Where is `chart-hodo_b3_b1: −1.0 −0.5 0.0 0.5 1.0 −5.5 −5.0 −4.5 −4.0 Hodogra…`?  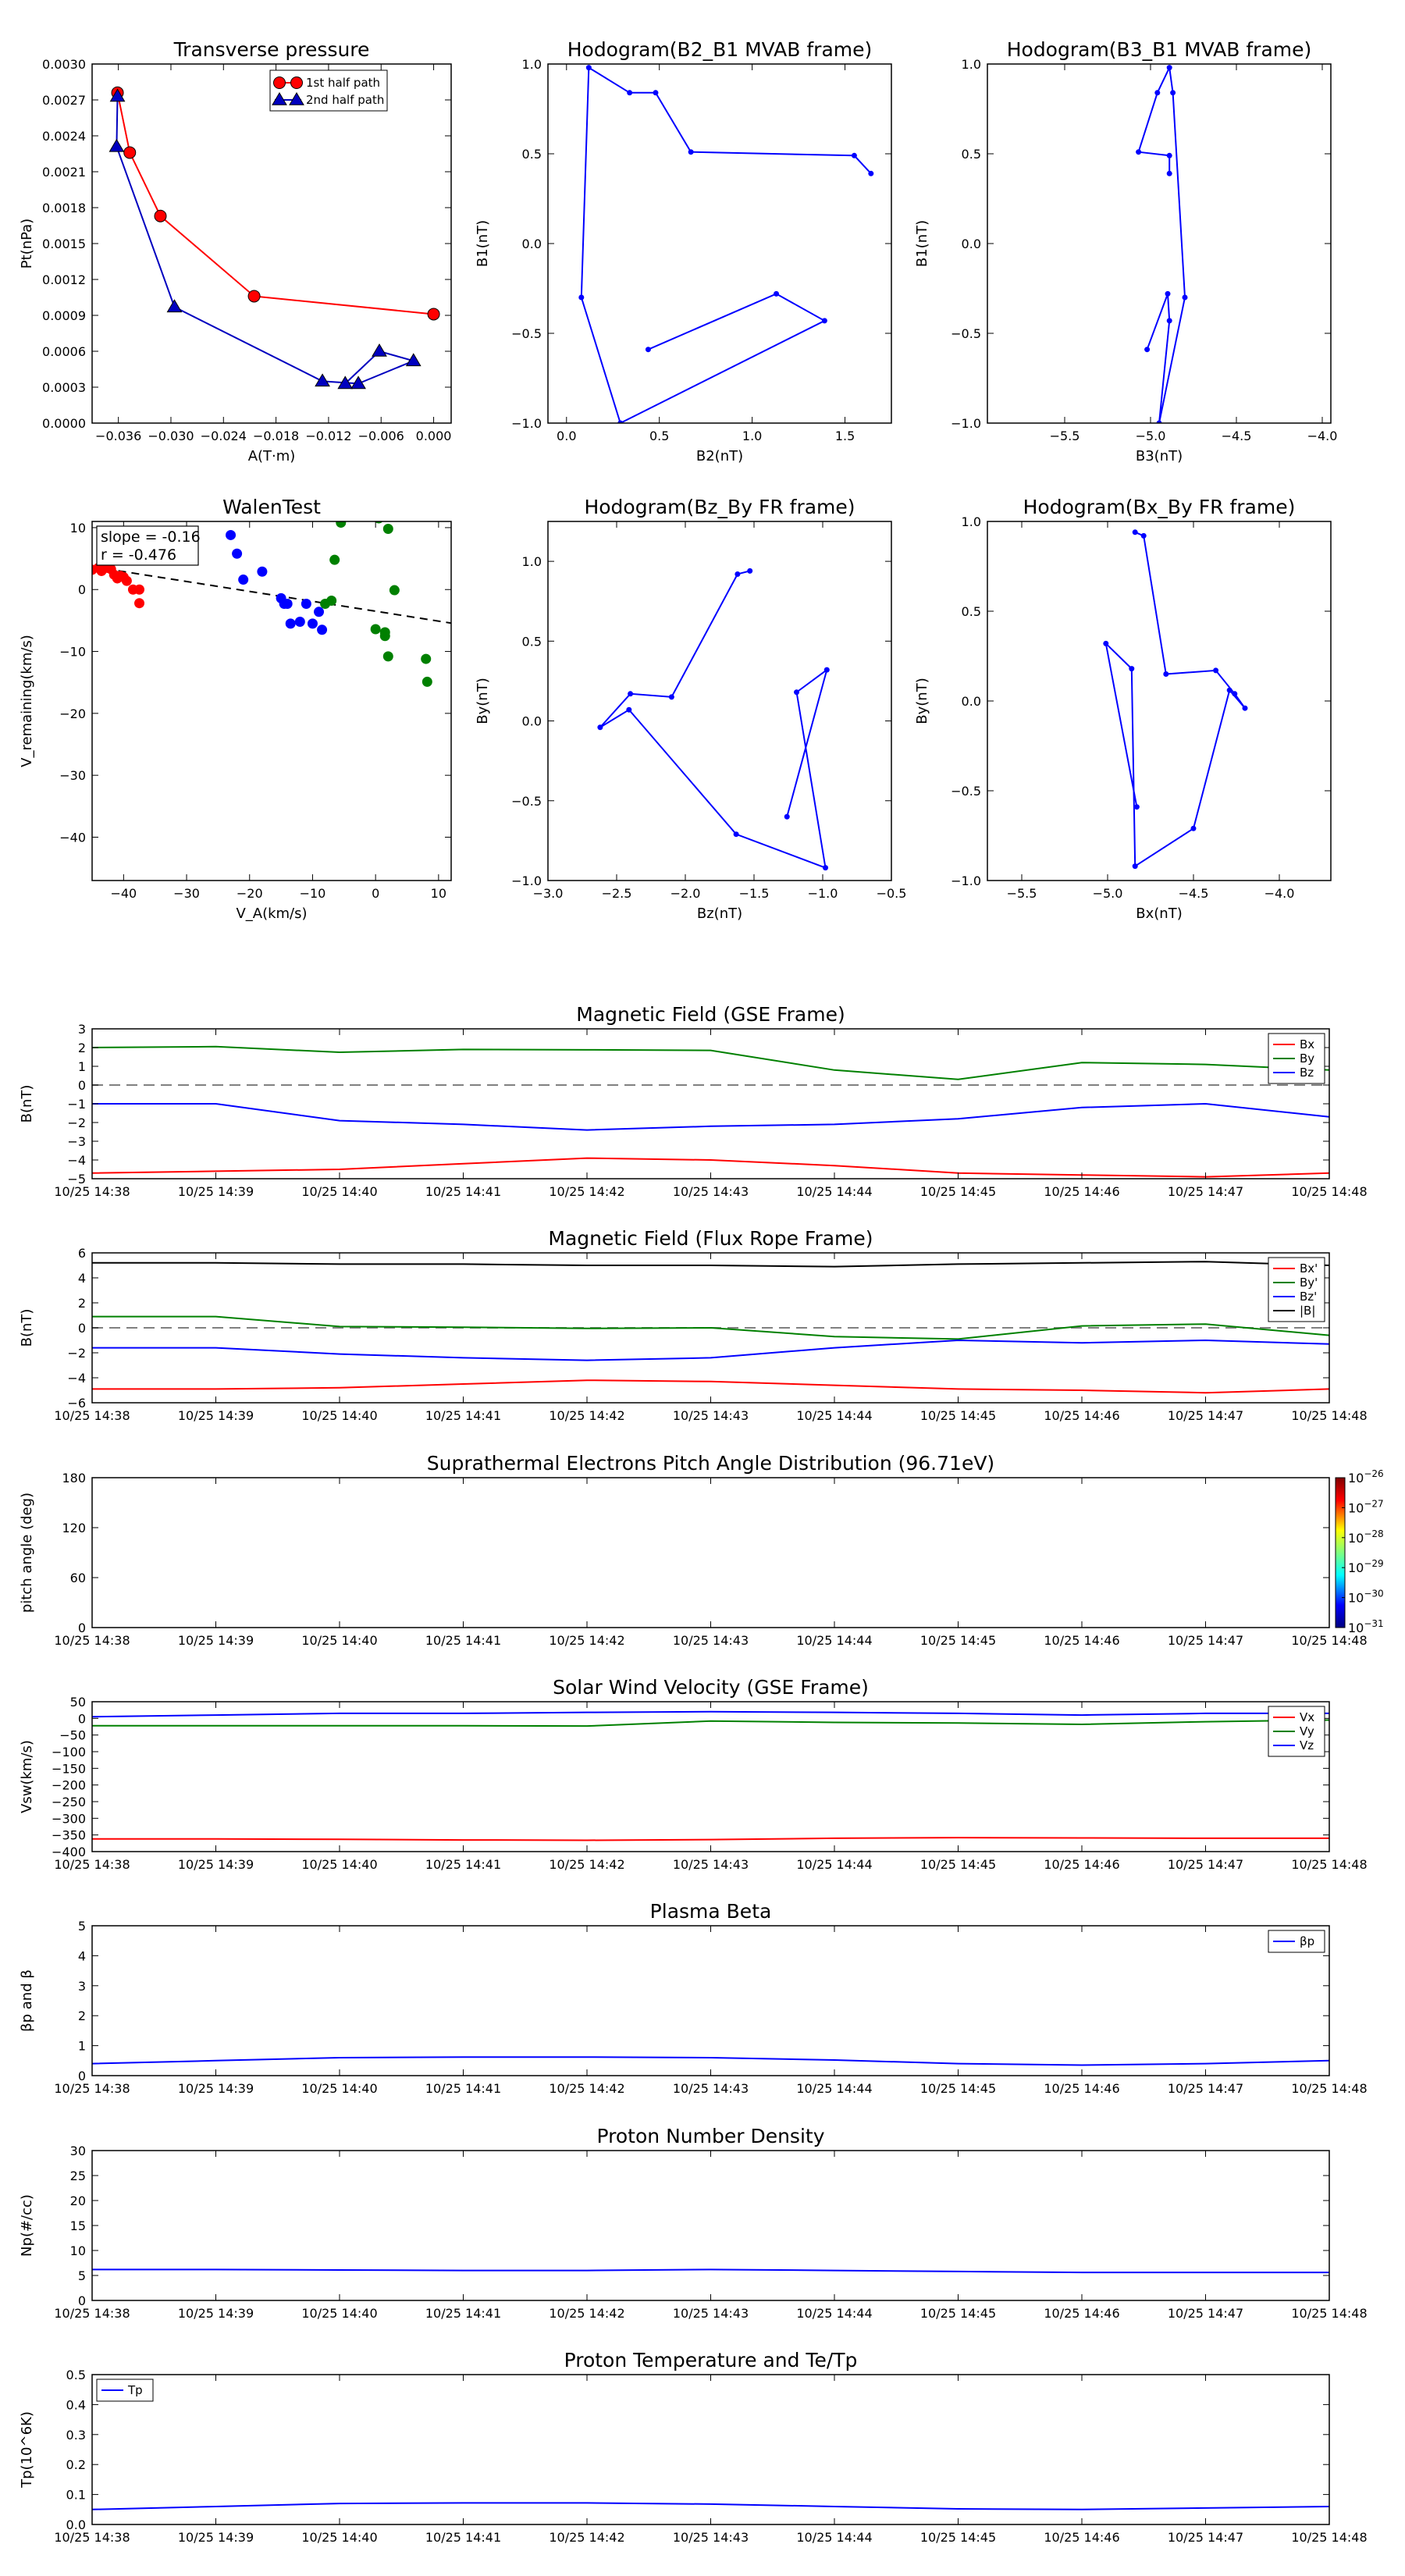 chart-hodo_b3_b1: −1.0 −0.5 0.0 0.5 1.0 −5.5 −5.0 −4.5 −4.0 Hodogra… is located at coordinates (1125, 251).